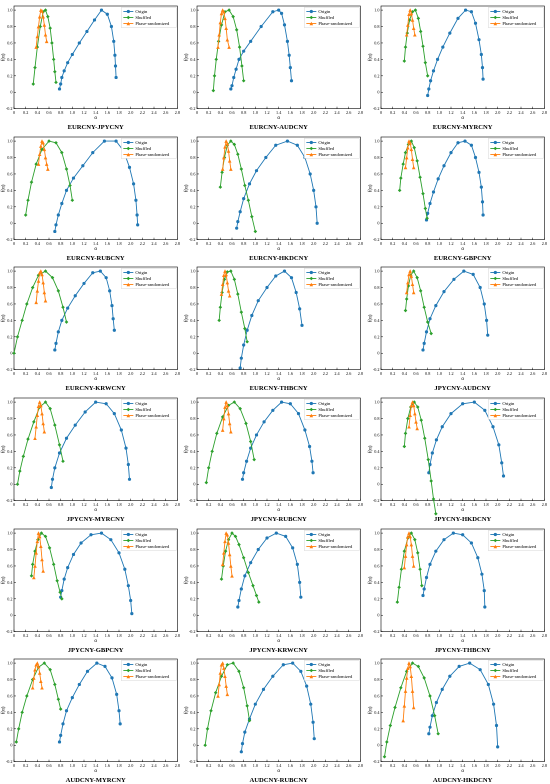 This screenshot has height=784, width=550. Describe the element at coordinates (130, 635) in the screenshot. I see `x-tick-label: 2.0` at that location.